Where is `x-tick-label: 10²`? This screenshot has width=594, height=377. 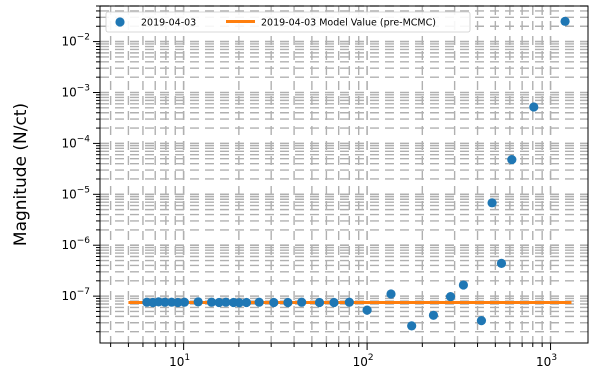 x-tick-label: 10² is located at coordinates (363, 361).